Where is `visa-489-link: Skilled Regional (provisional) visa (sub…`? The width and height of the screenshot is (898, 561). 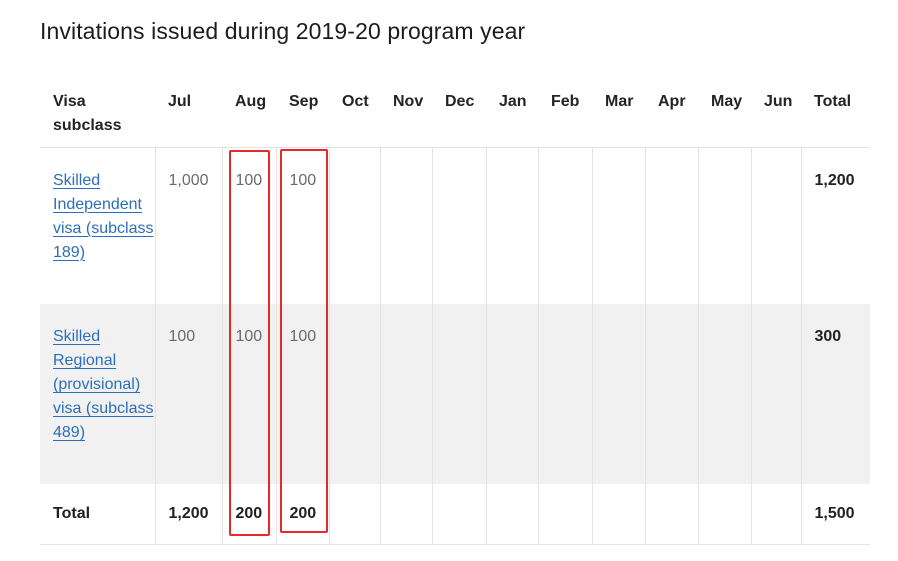
visa-489-link: Skilled Regional (provisional) visa (sub… is located at coordinates (103, 384).